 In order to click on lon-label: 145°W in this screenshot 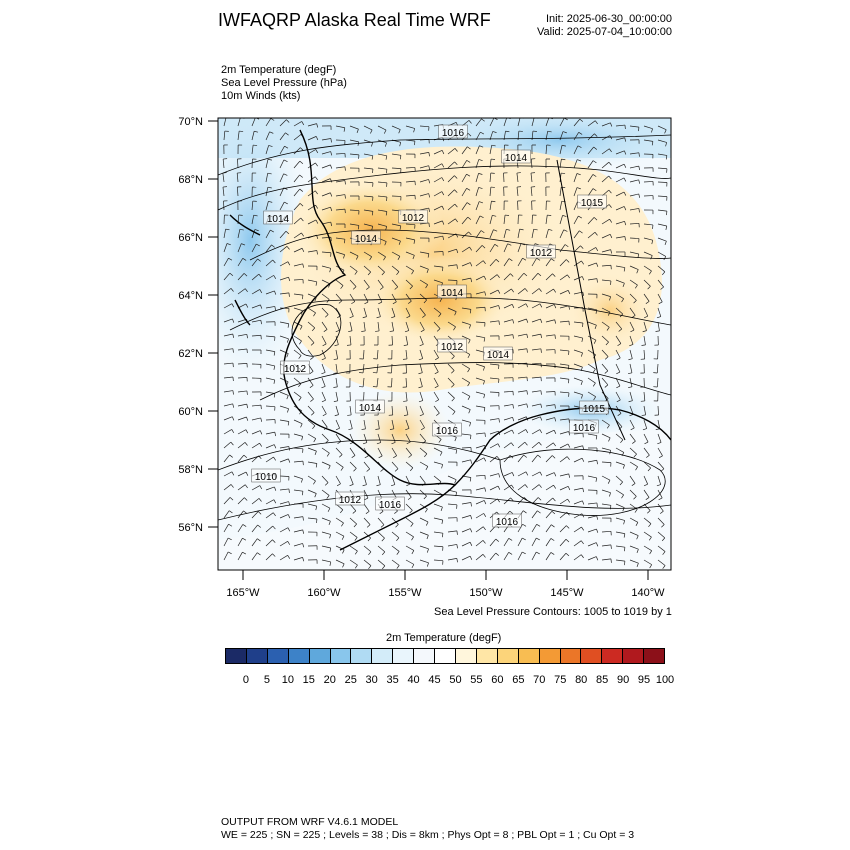, I will do `click(567, 593)`.